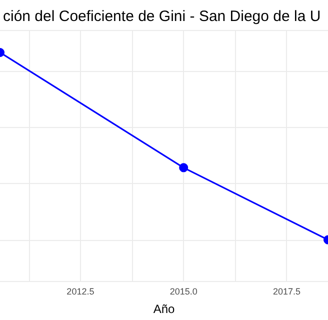  I want to click on x-tick-label: 2015.0, so click(184, 291).